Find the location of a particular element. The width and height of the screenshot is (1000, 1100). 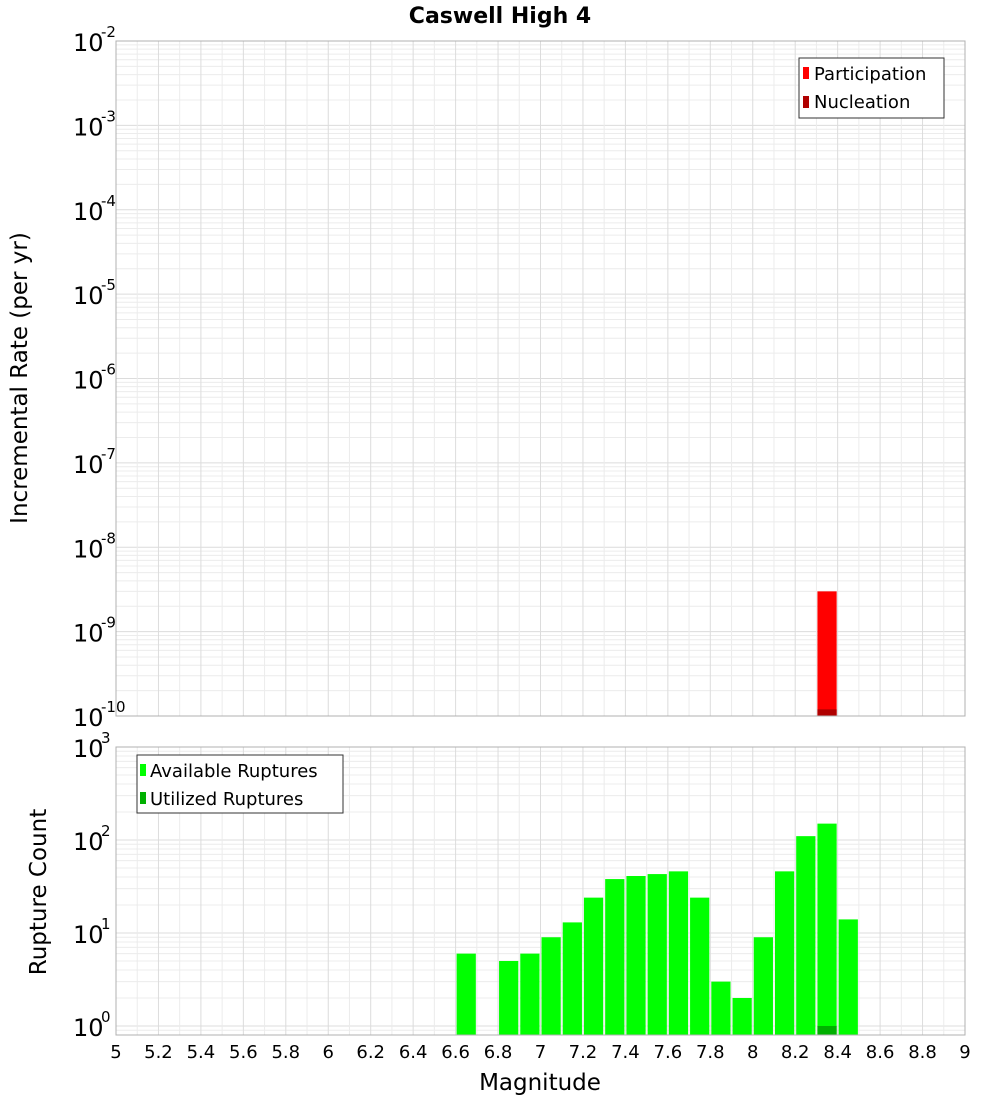

y-tick-exponent: -10 is located at coordinates (113, 707).